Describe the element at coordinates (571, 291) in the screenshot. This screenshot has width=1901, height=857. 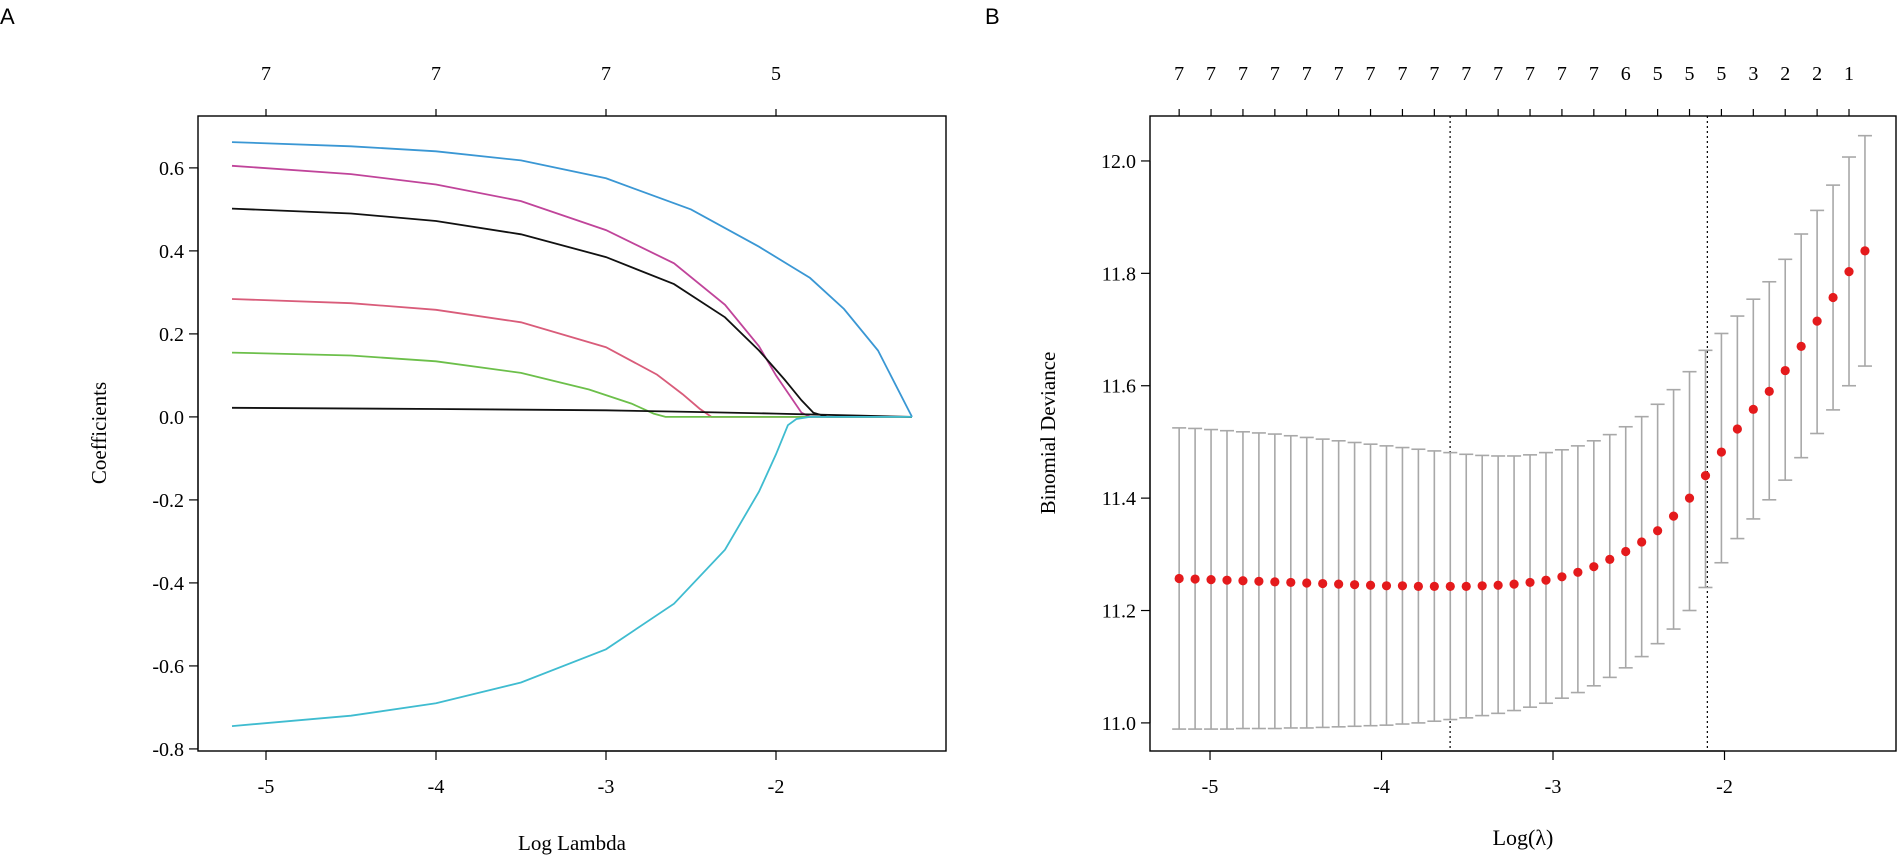
I see `coef-line-magenta` at that location.